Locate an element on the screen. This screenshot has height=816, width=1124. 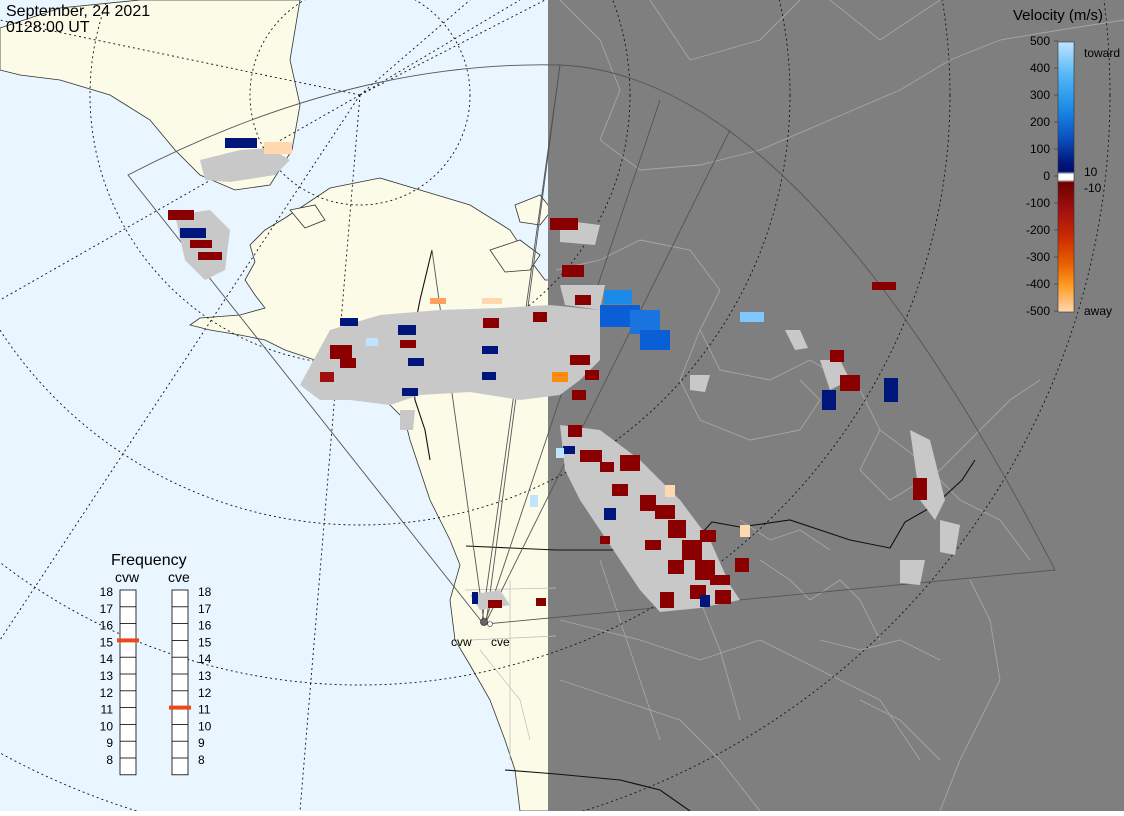
legend-tick-label: 300 is located at coordinates (1040, 95).